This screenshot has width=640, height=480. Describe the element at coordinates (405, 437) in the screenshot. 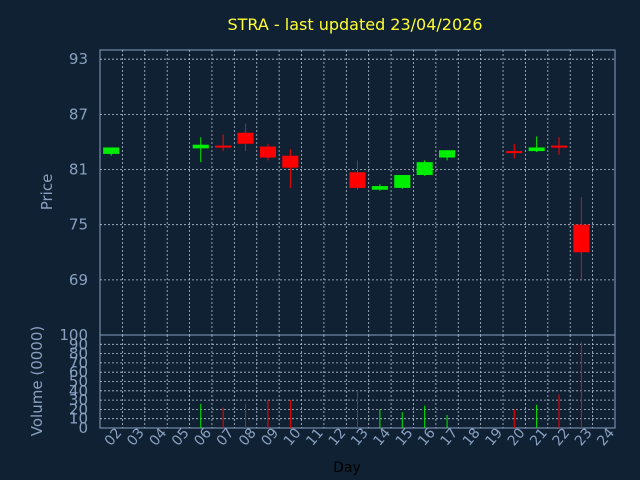

I see `x-tick-label: 15` at that location.